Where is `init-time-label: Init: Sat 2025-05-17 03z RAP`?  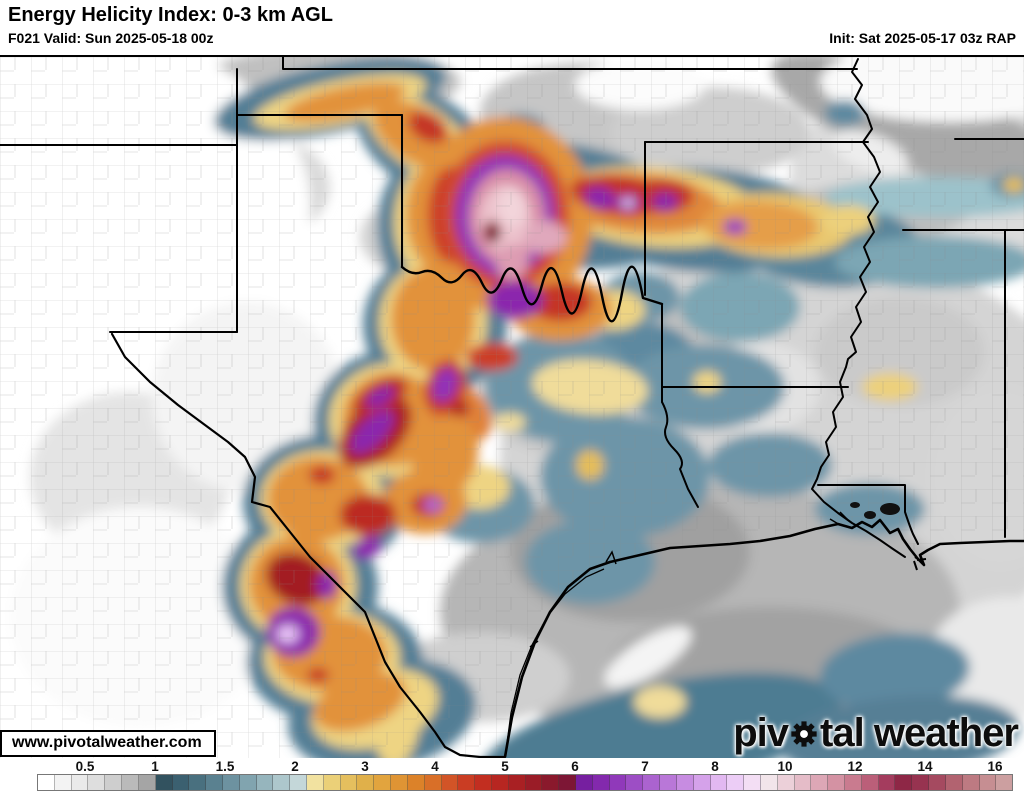 init-time-label: Init: Sat 2025-05-17 03z RAP is located at coordinates (922, 38).